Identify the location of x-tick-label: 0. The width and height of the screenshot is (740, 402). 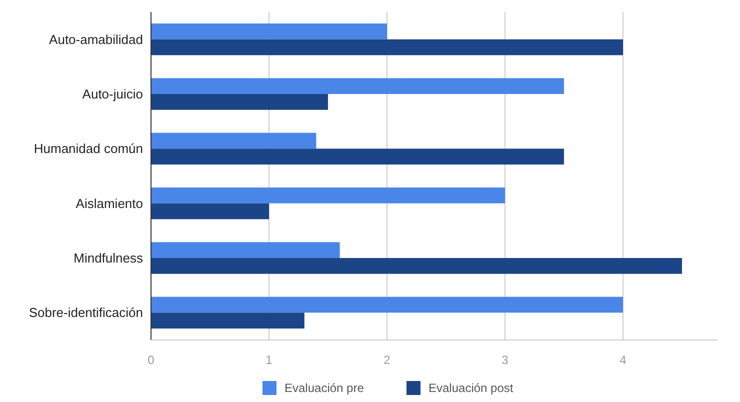
(151, 360).